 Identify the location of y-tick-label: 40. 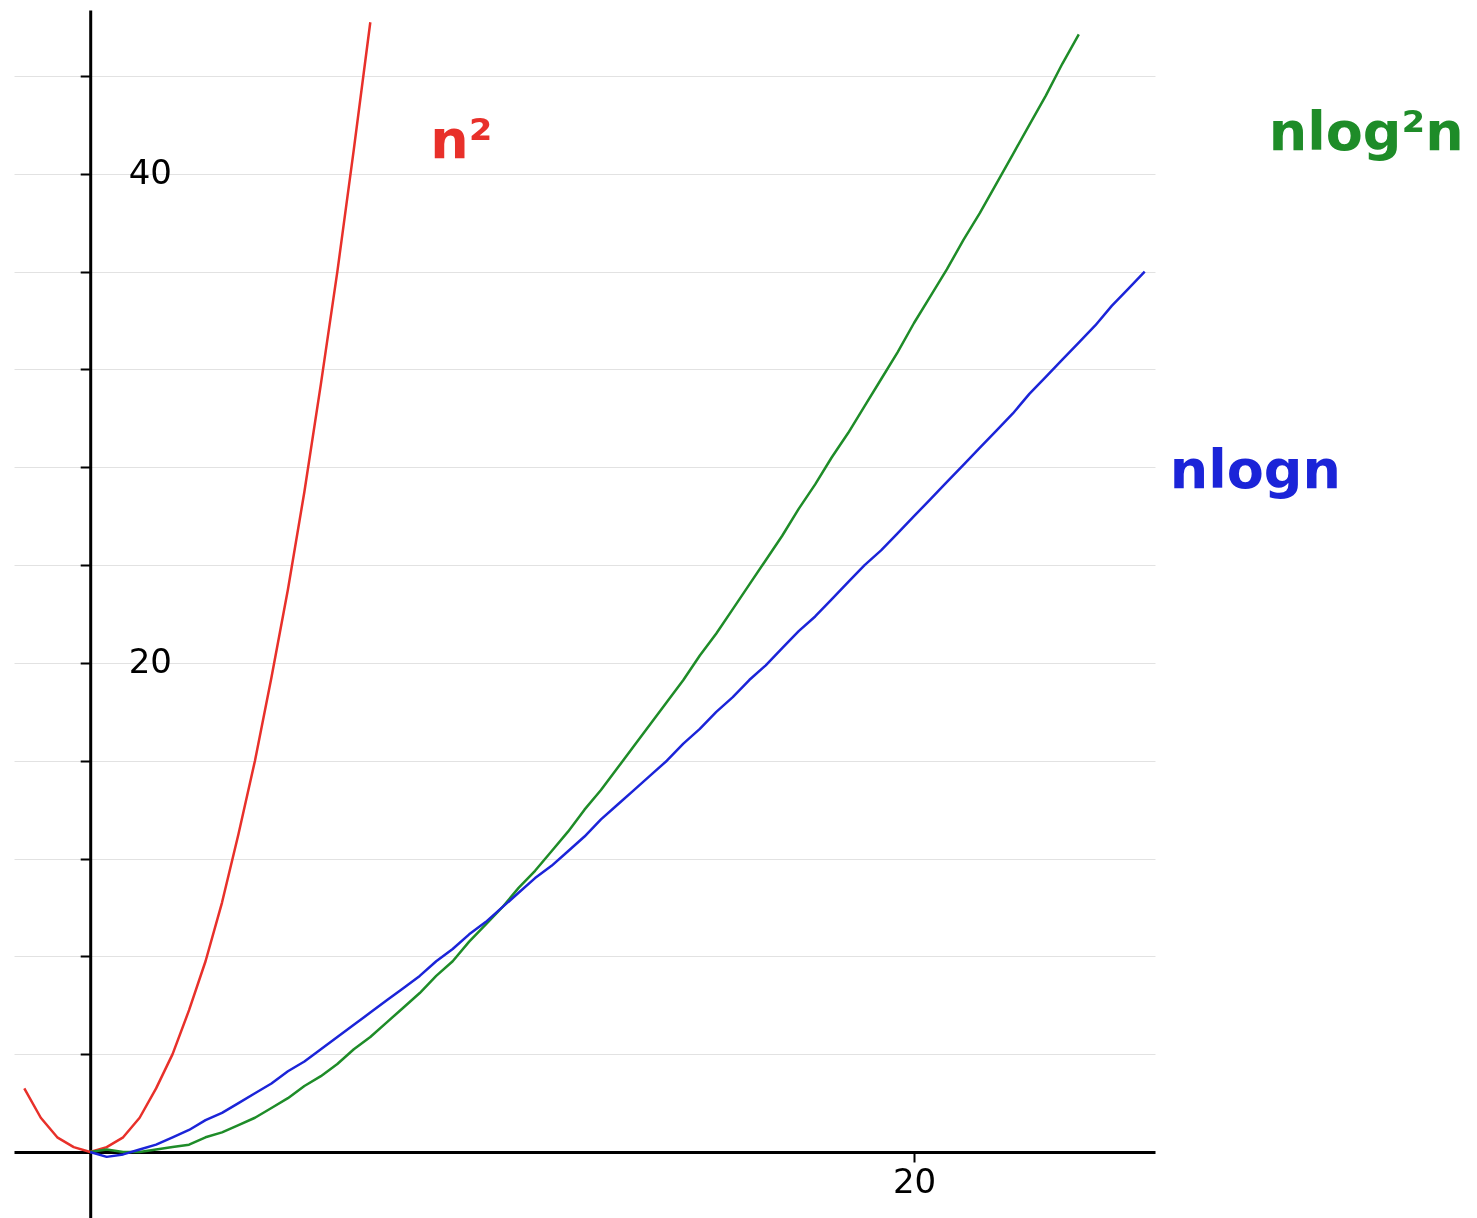
(150, 172).